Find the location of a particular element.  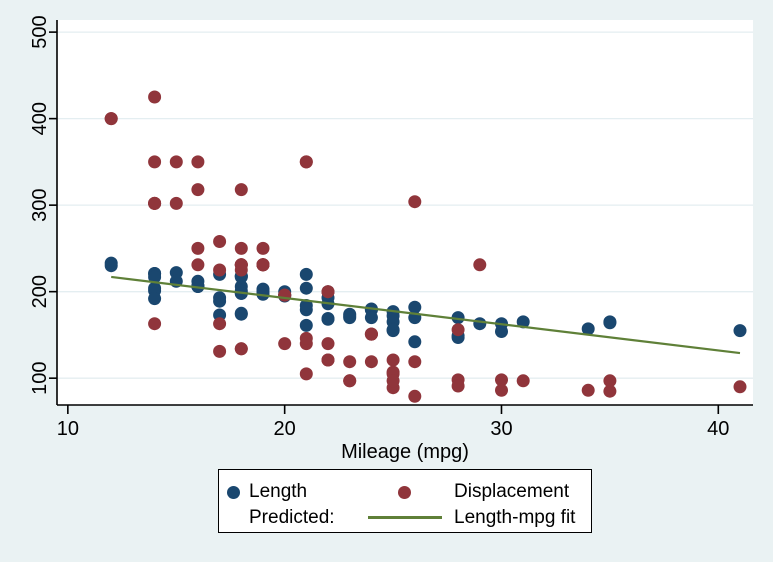

legend-marker-displacement is located at coordinates (404, 492).